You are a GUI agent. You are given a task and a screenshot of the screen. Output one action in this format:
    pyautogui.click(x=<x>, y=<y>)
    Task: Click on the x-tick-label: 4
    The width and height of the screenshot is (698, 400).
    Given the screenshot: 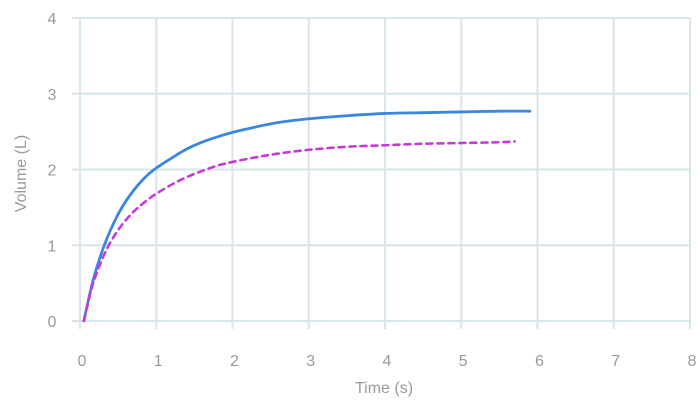 What is the action you would take?
    pyautogui.click(x=387, y=361)
    